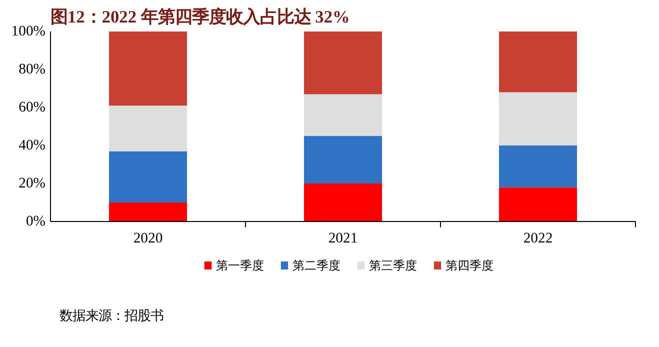 Image resolution: width=659 pixels, height=347 pixels. What do you see at coordinates (112, 315) in the screenshot?
I see `source-note: 数据来源：招股书` at bounding box center [112, 315].